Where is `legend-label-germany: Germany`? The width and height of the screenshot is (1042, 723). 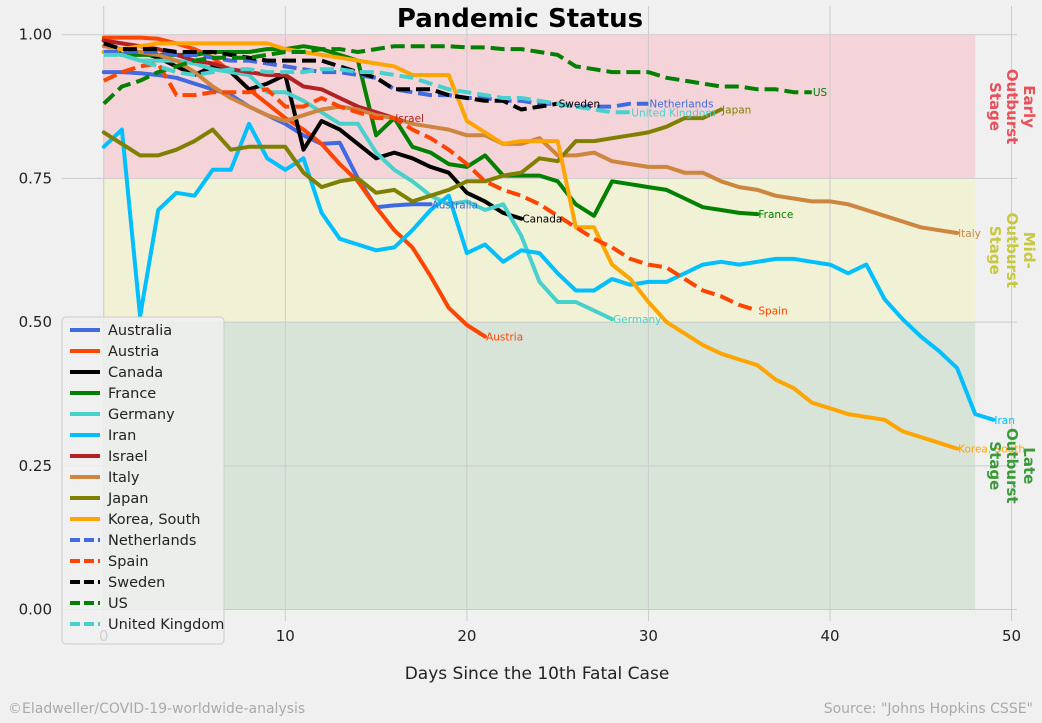
legend-label-germany: Germany is located at coordinates (141, 415).